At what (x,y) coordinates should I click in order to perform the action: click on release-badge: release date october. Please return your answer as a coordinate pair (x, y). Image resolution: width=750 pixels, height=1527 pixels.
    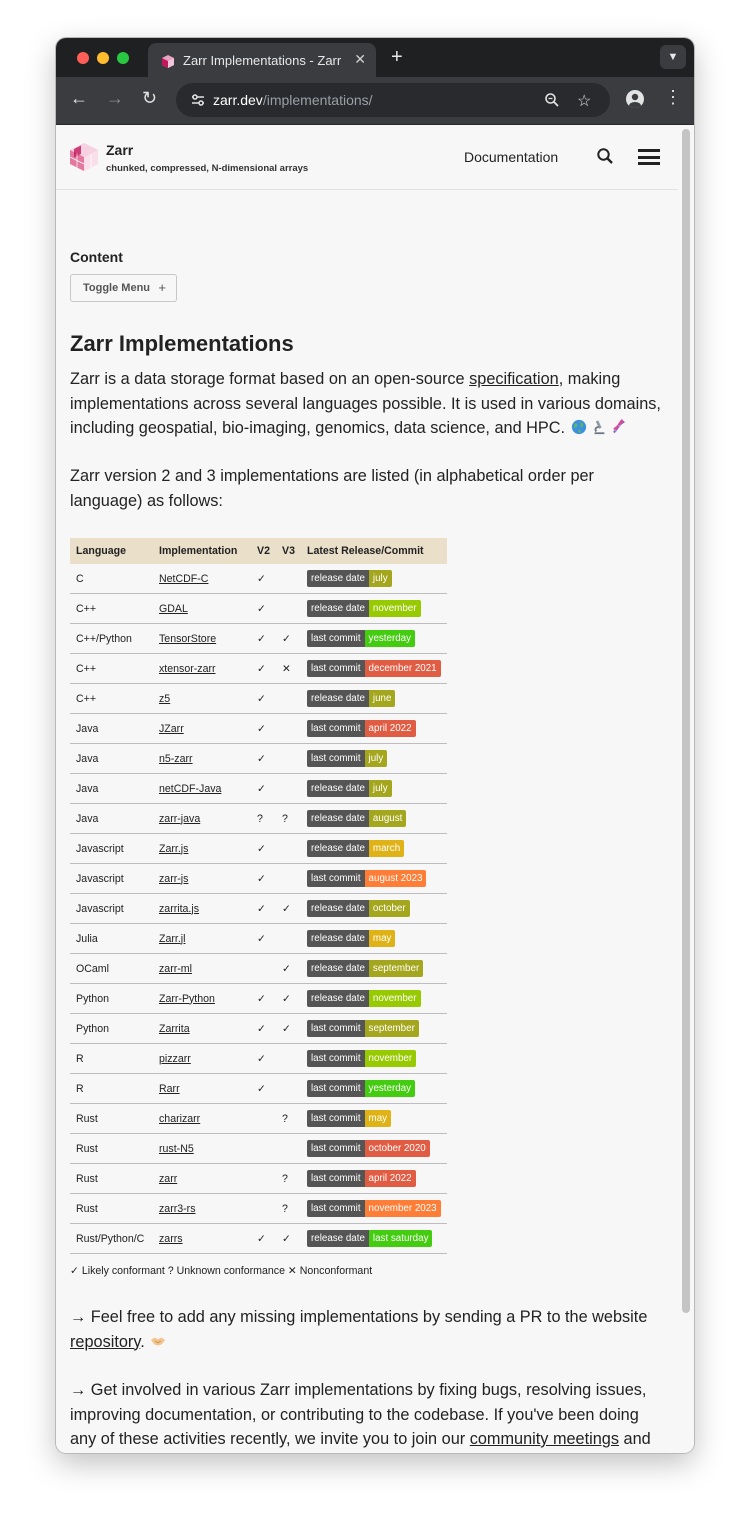
    Looking at the image, I should click on (358, 908).